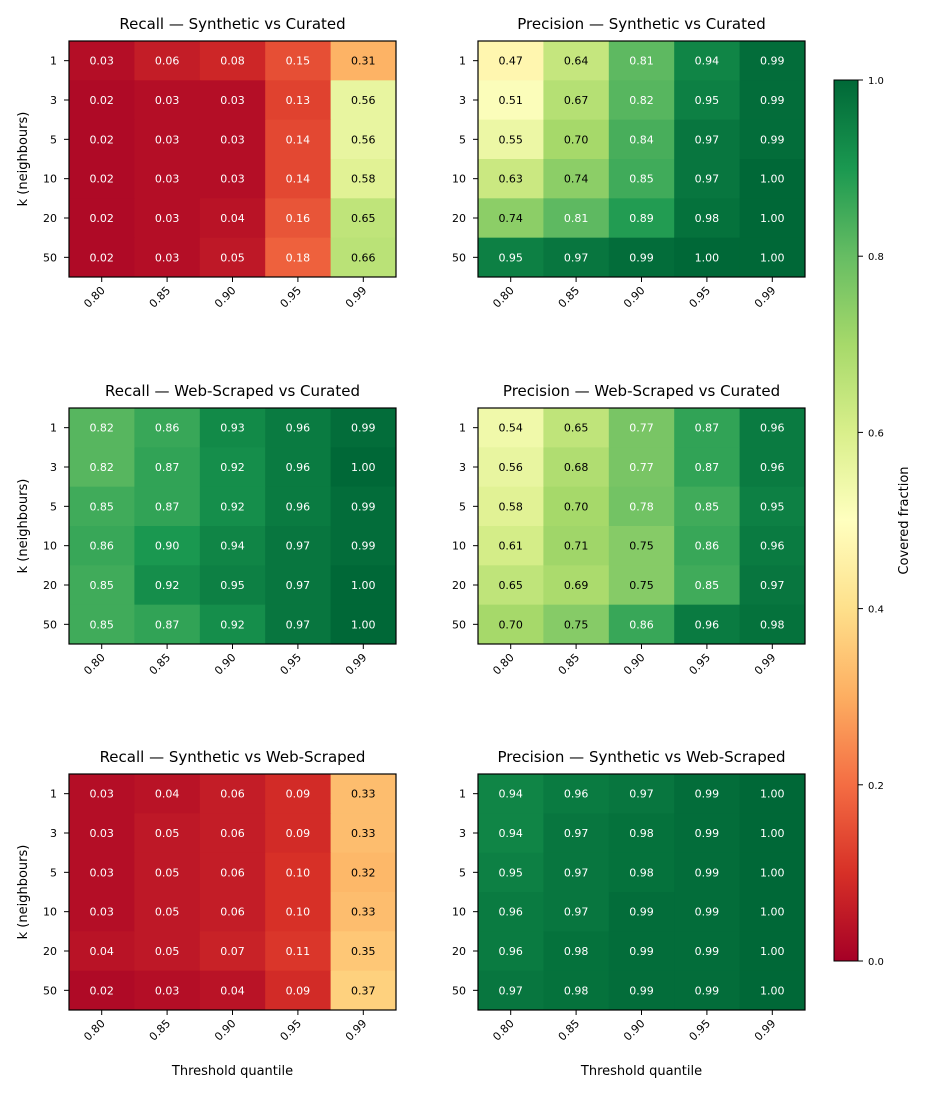  What do you see at coordinates (876, 433) in the screenshot?
I see `colorbar-tick-label: 0.6` at bounding box center [876, 433].